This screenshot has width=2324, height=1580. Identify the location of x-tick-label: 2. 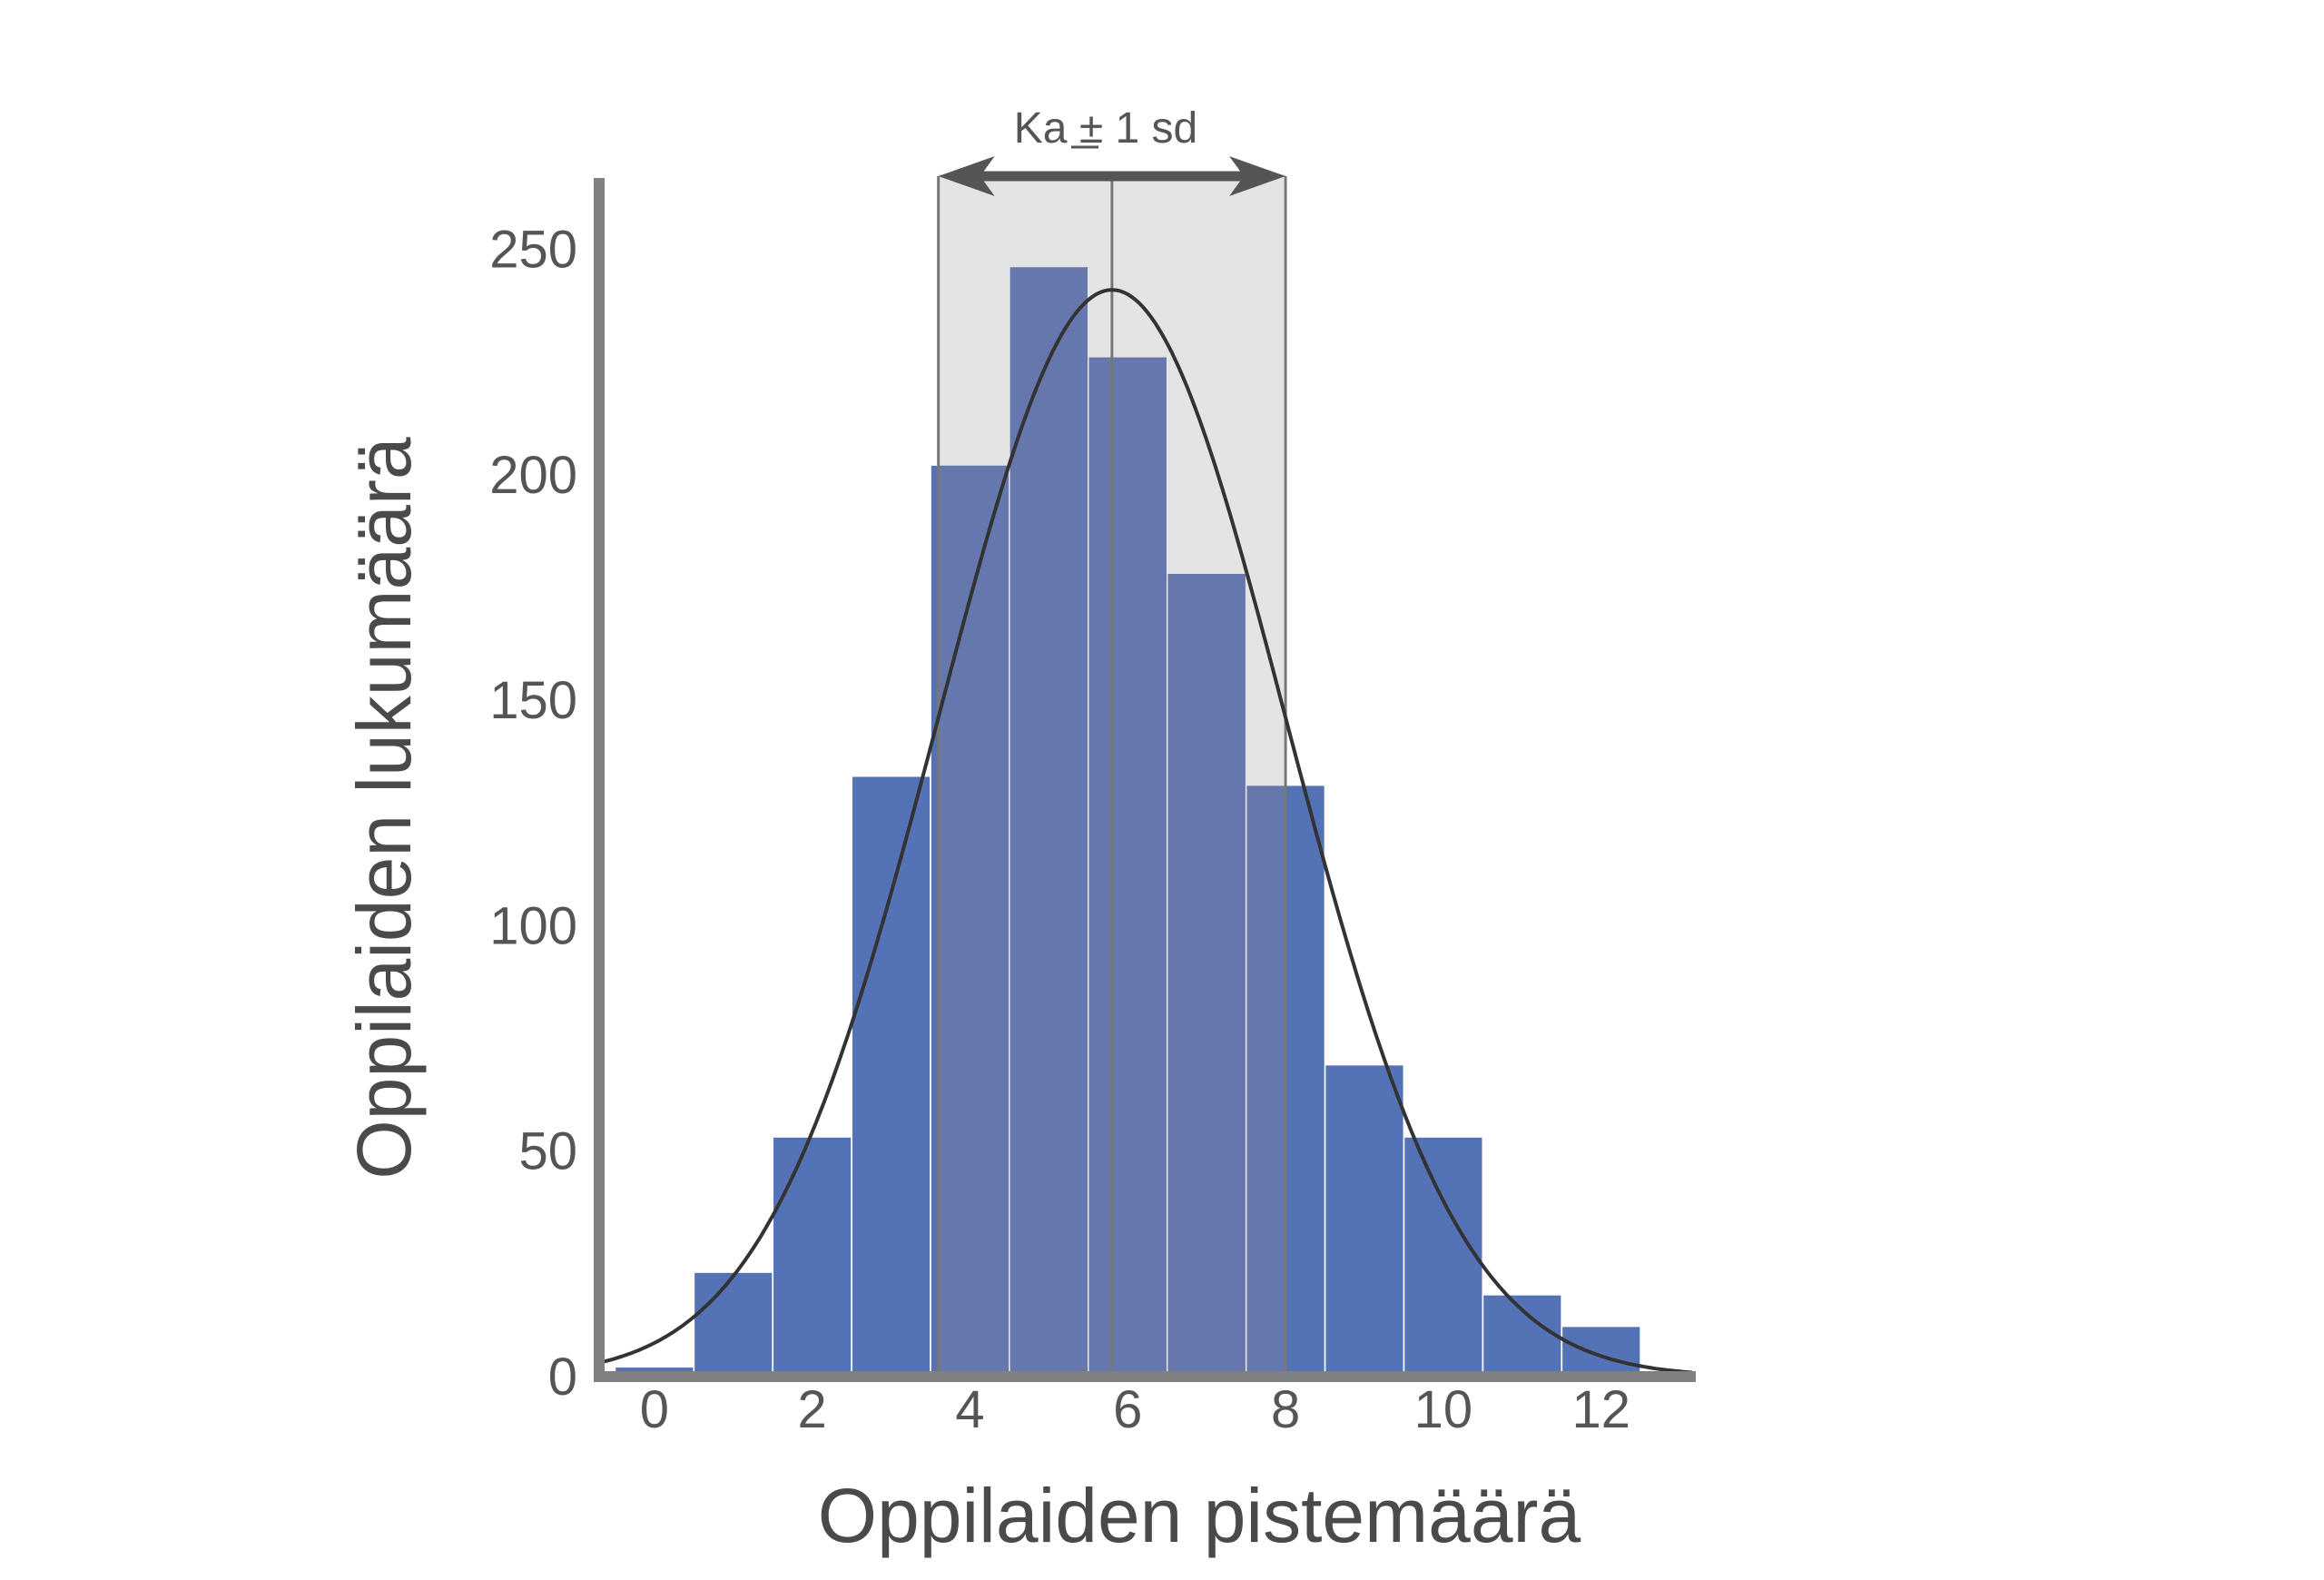
(812, 1409).